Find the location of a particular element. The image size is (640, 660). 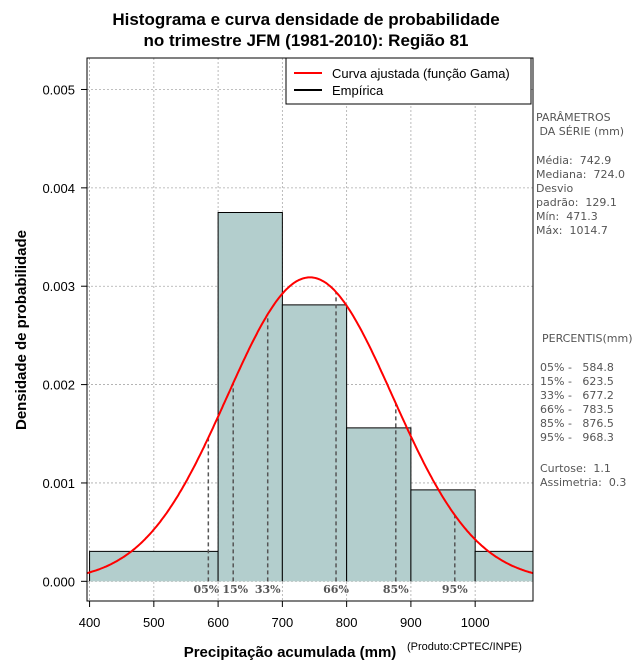

y-axis-label: Densidade de probabilidade is located at coordinates (21, 330).